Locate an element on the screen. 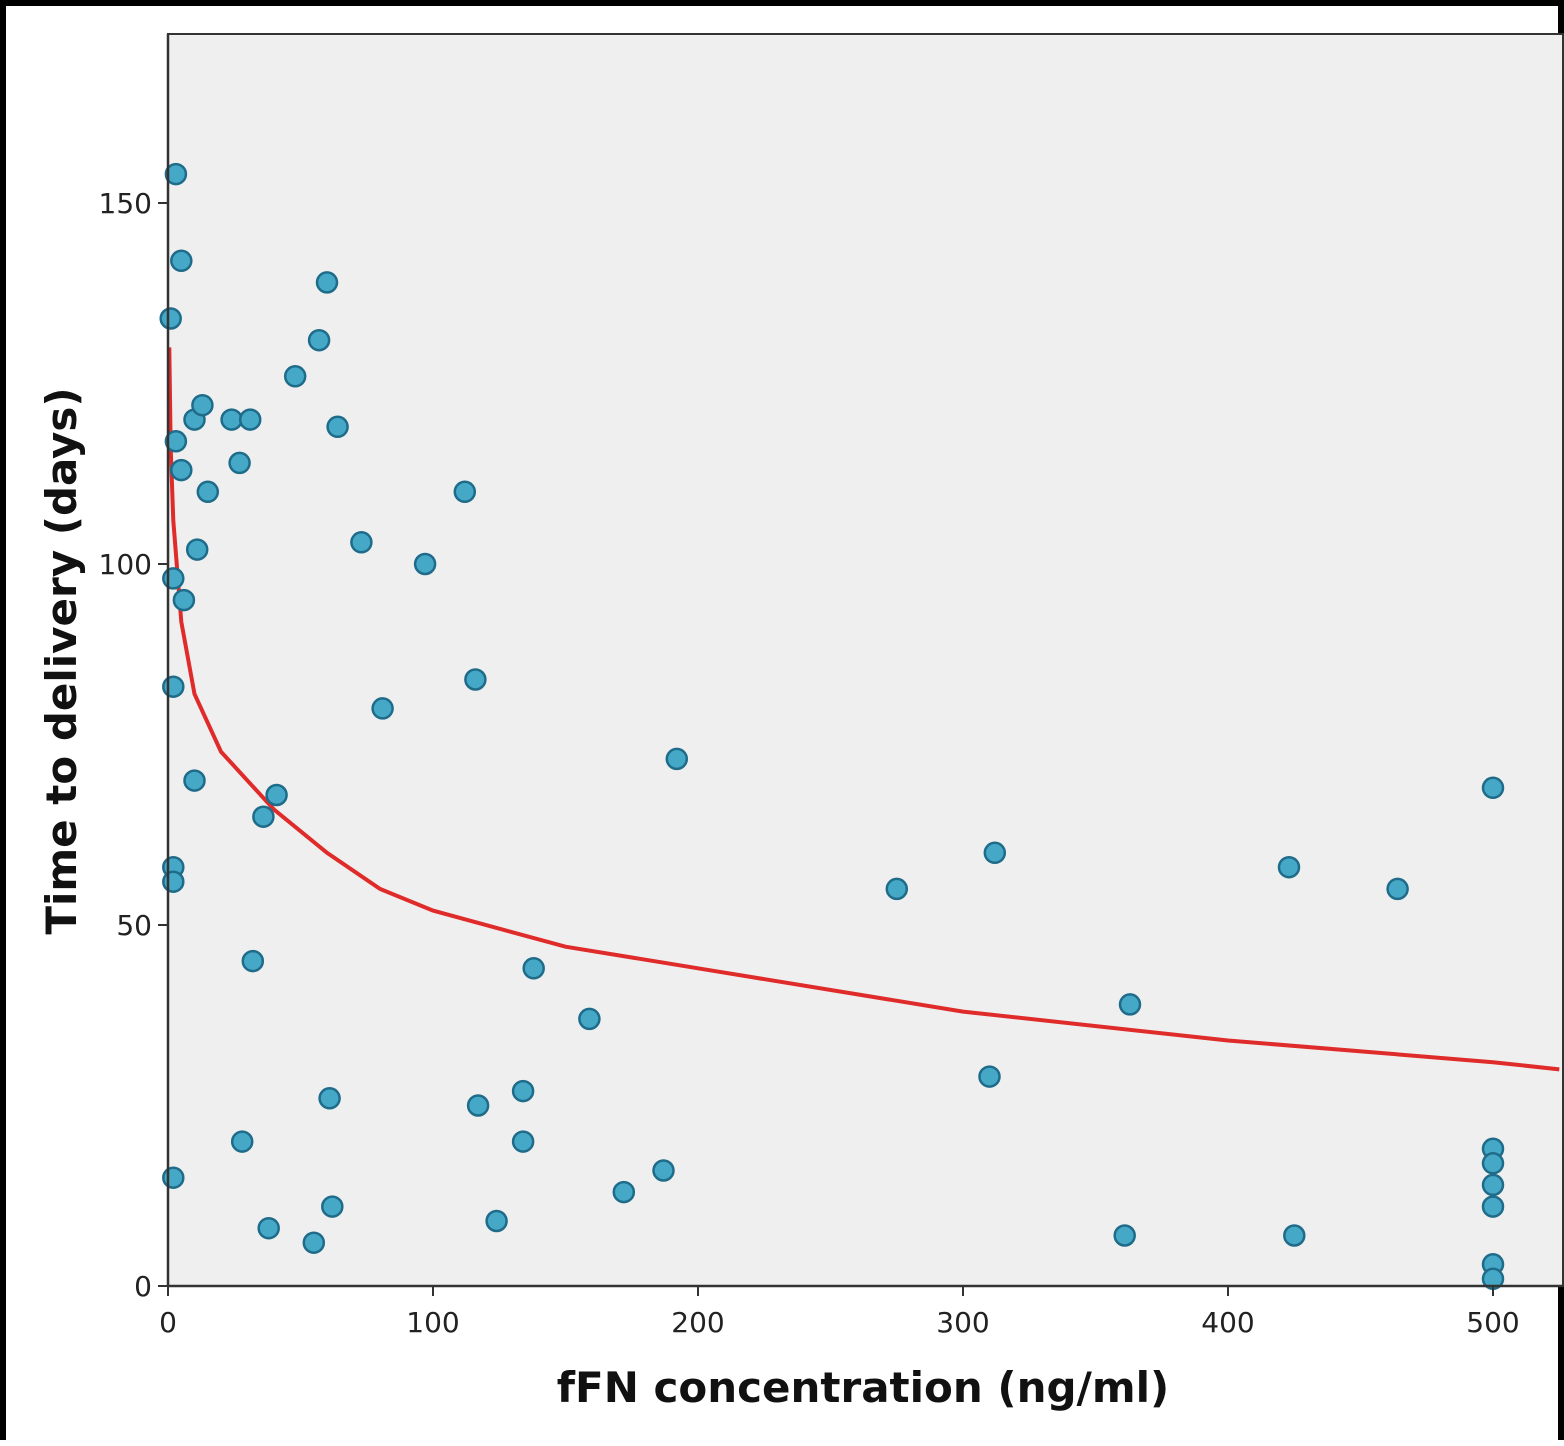 Image resolution: width=1564 pixels, height=1446 pixels. x-tick-label: 100 is located at coordinates (432, 1322).